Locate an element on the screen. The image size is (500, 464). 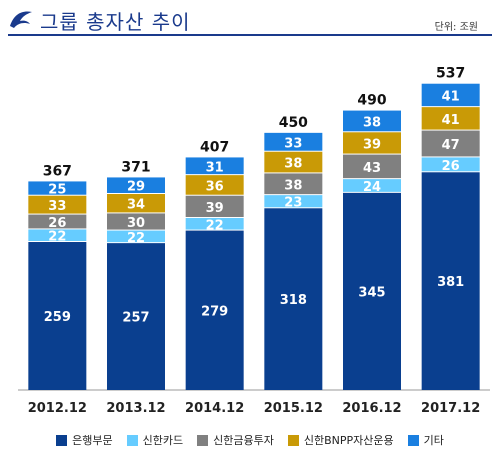
legend-item: 신한BNPP자산운용 is located at coordinates (340, 440).